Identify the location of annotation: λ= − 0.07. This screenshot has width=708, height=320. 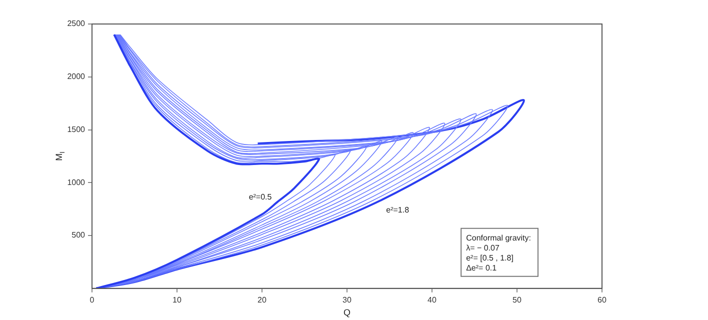
(483, 247).